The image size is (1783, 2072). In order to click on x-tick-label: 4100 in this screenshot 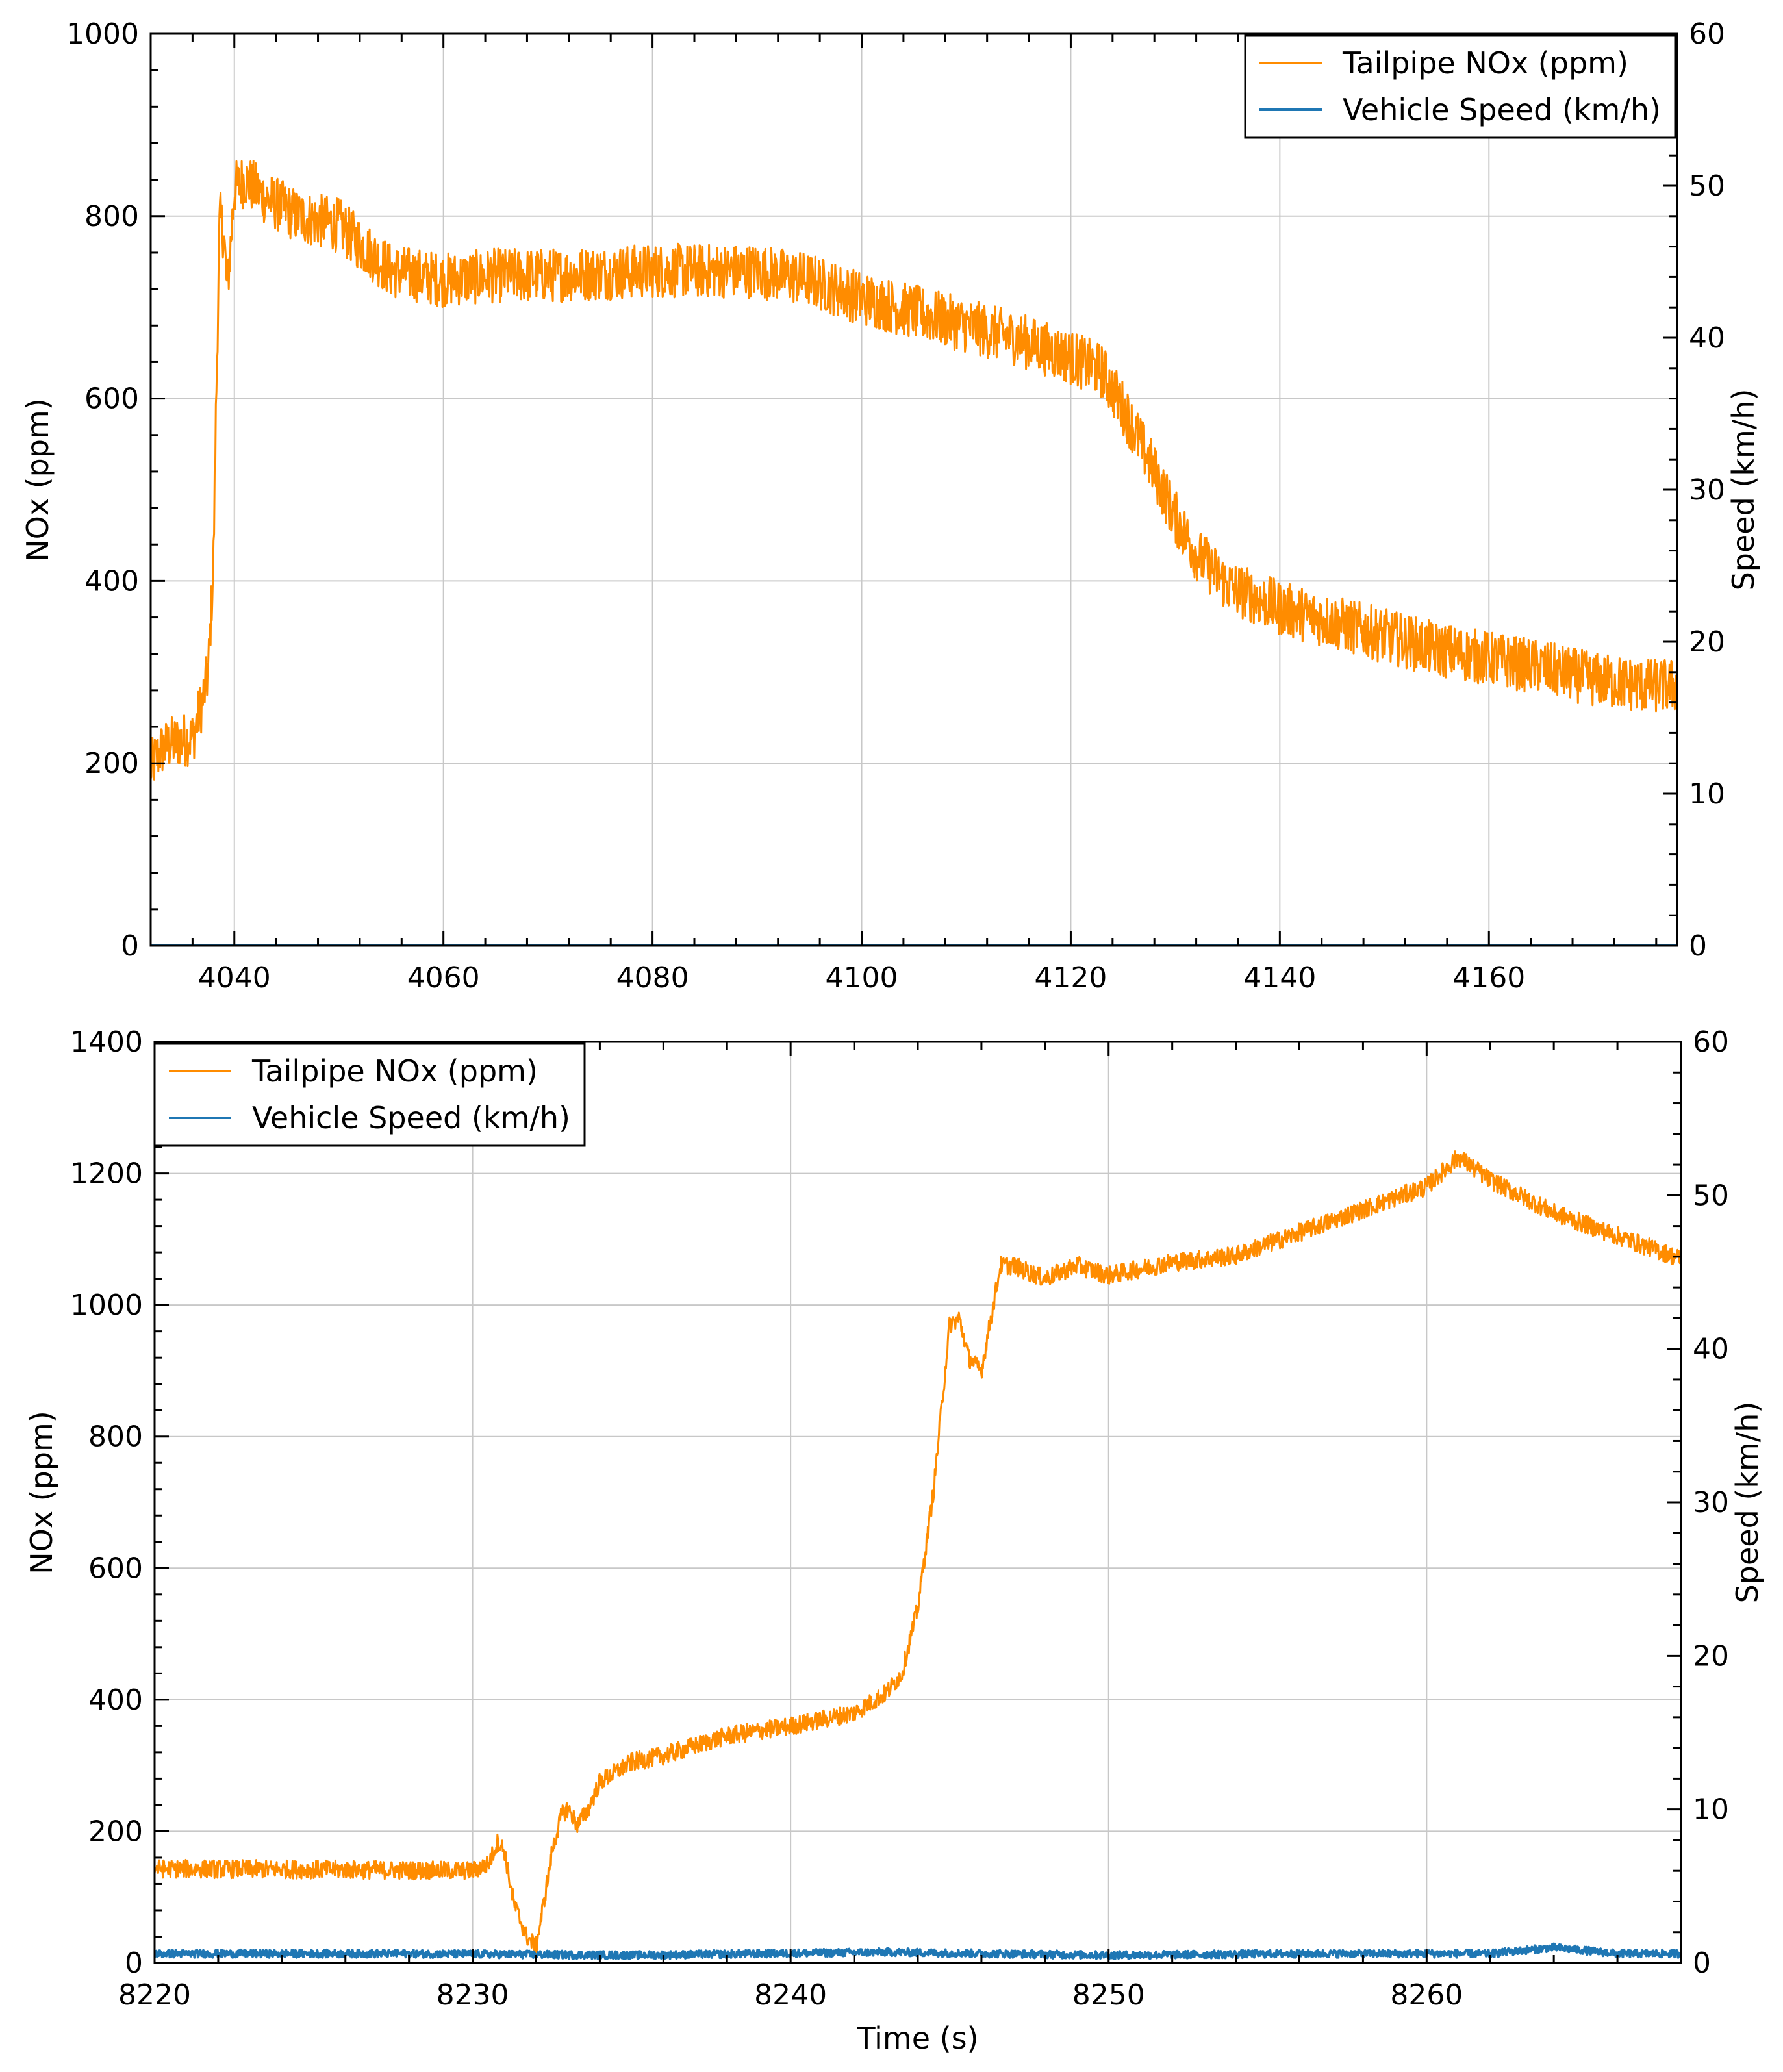, I will do `click(862, 978)`.